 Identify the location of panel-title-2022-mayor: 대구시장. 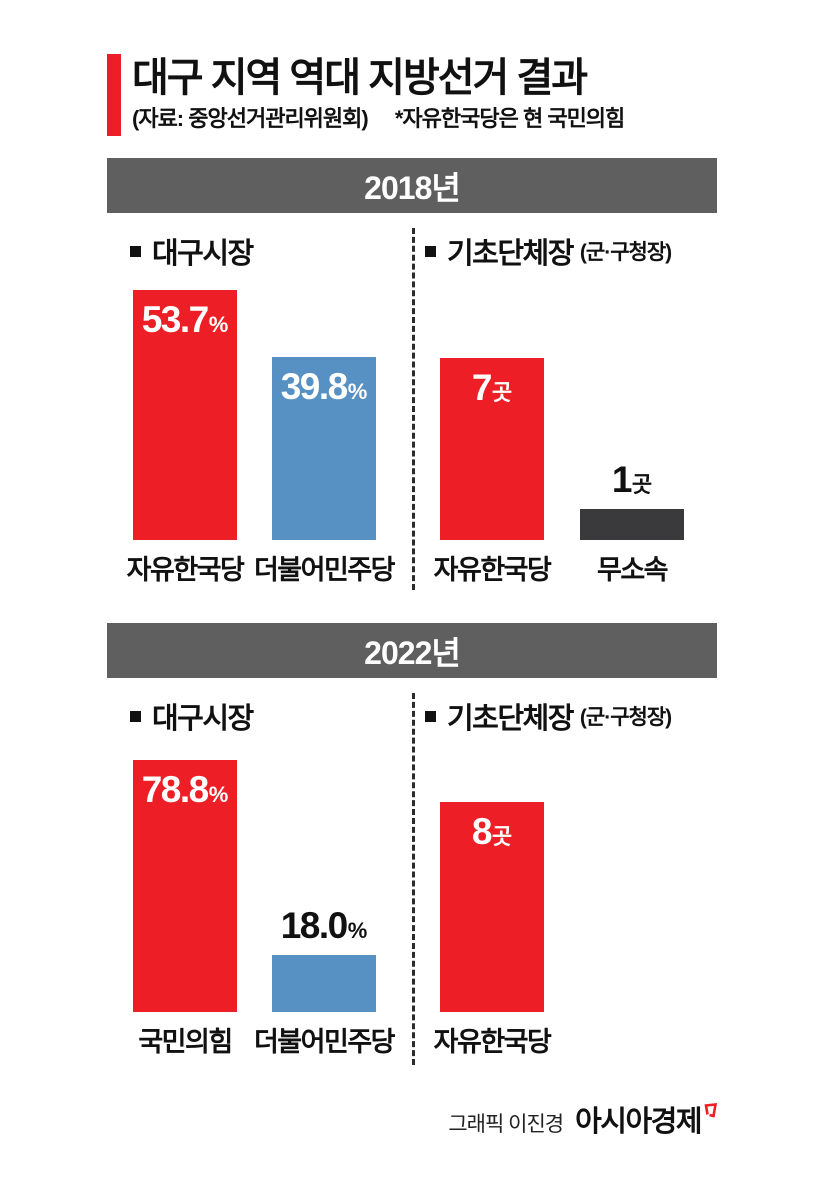
(192, 716).